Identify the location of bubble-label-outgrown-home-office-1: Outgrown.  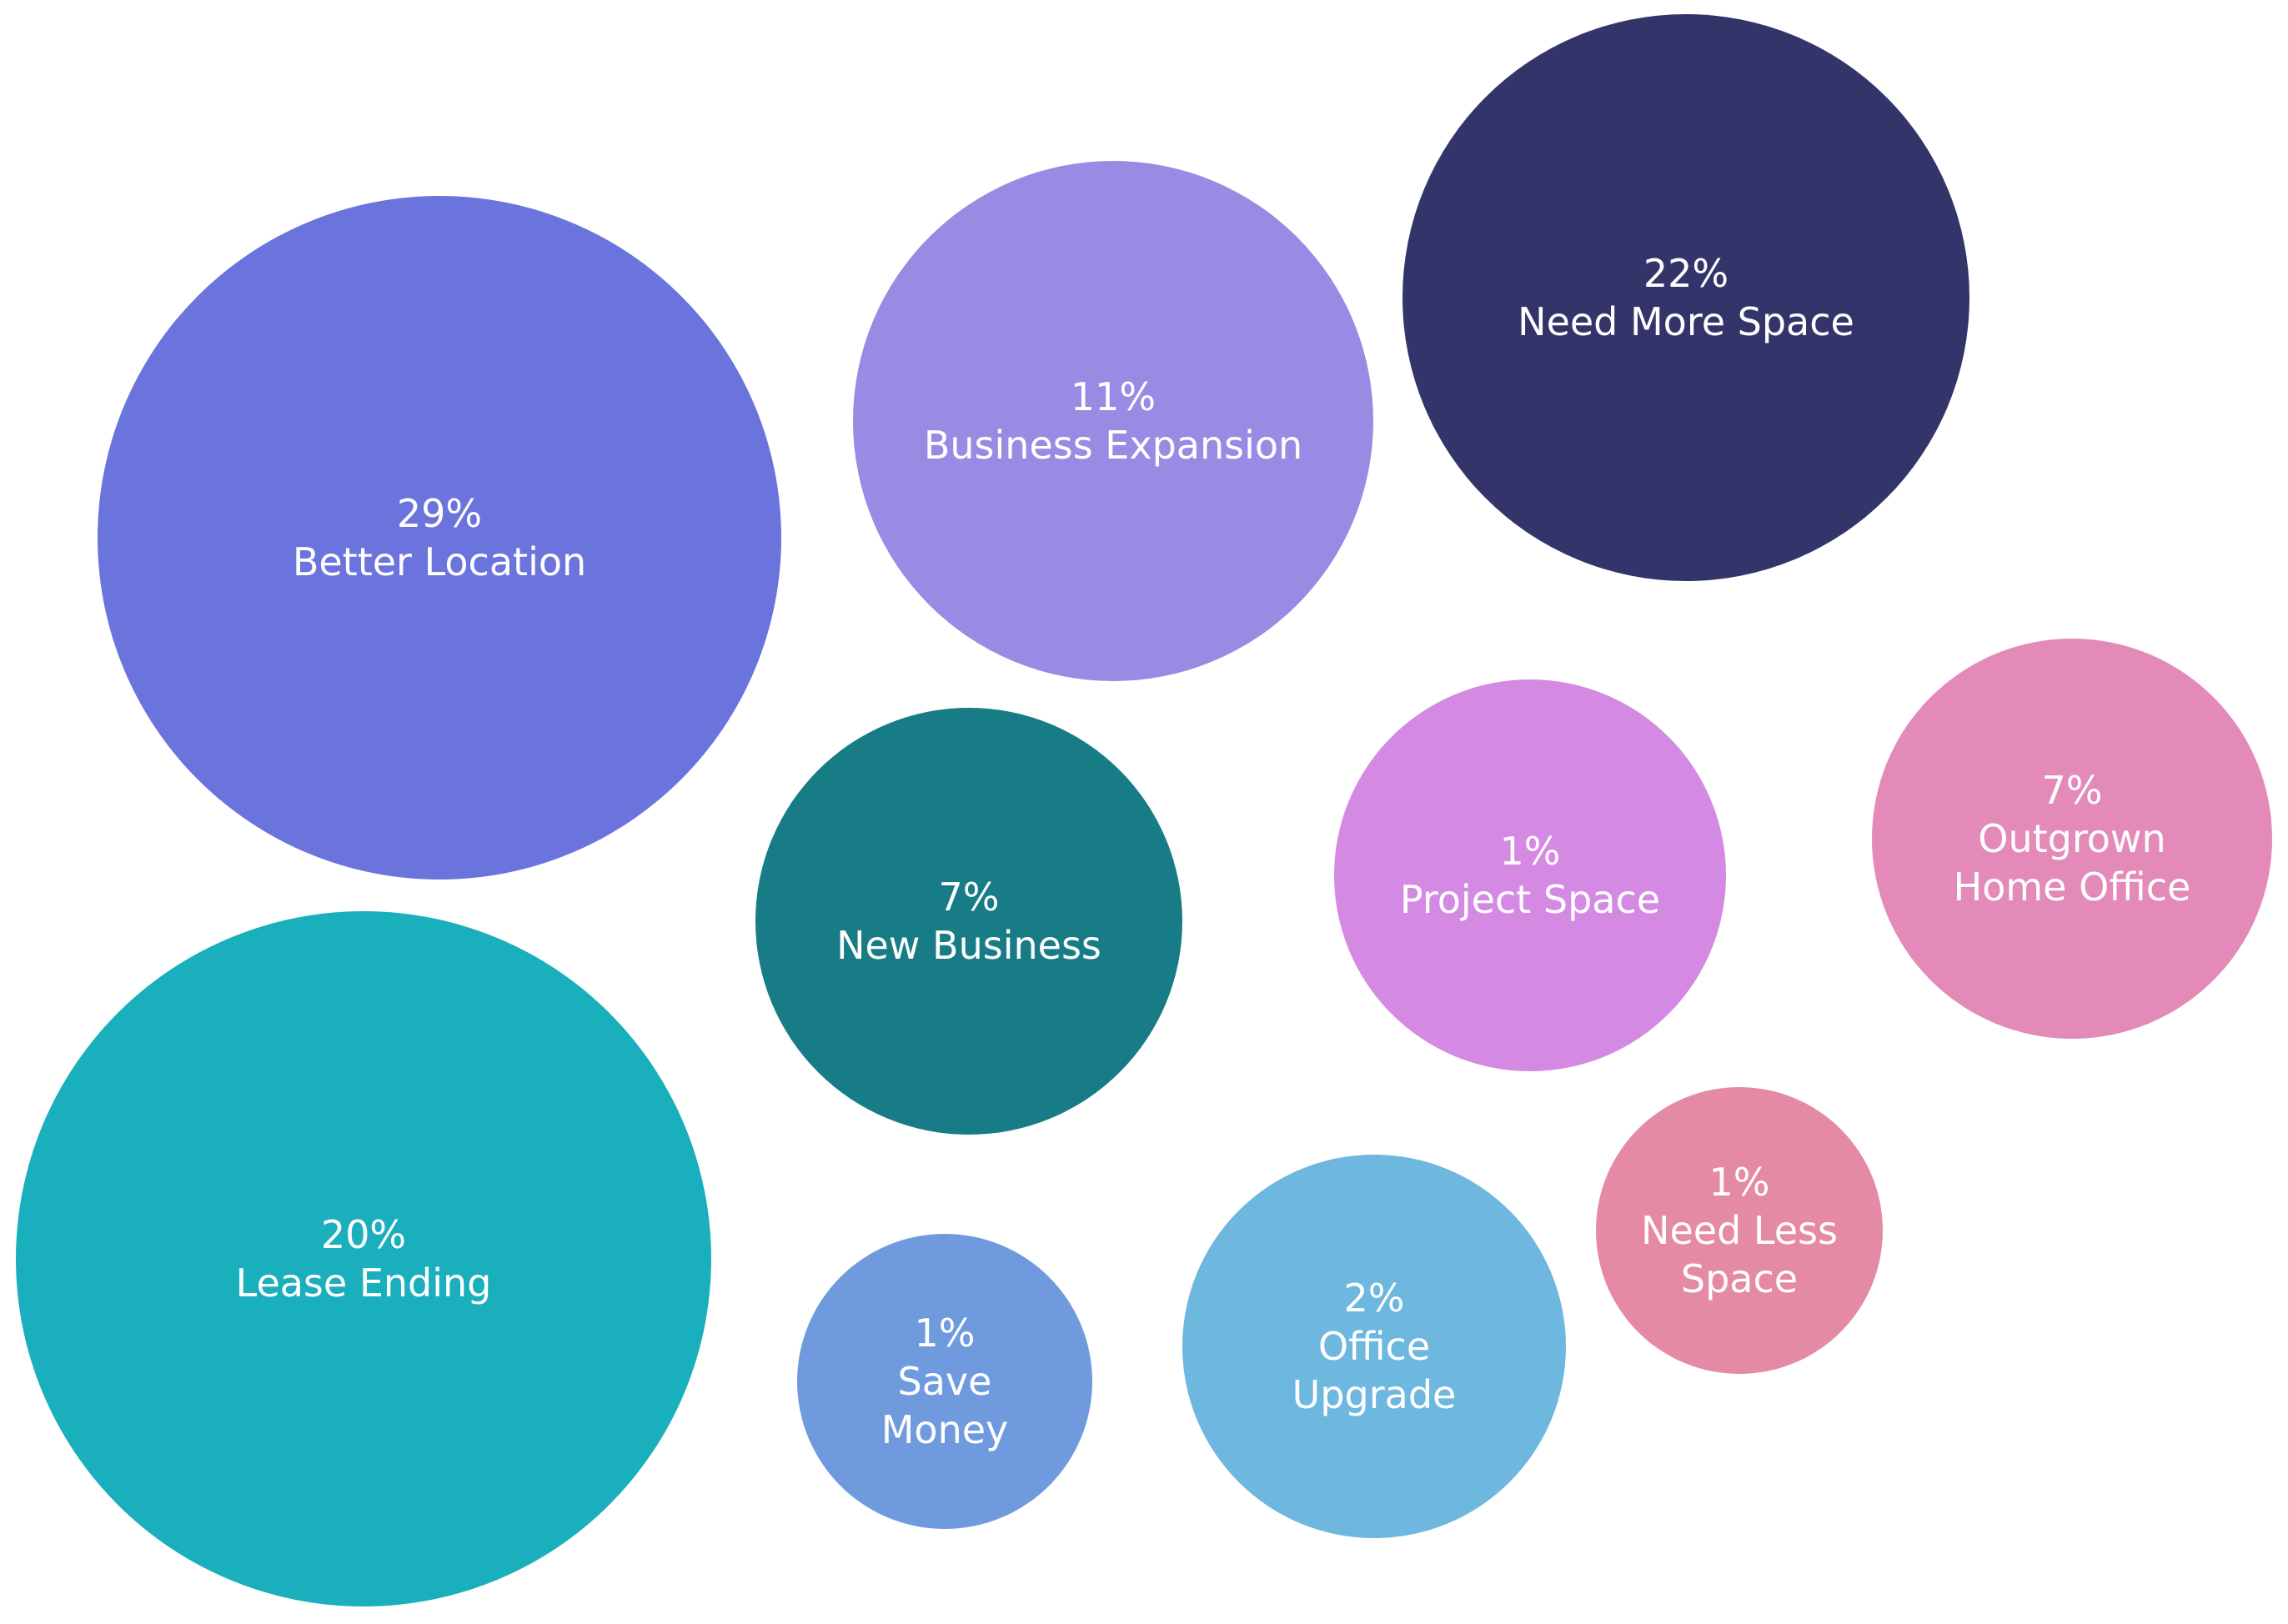
(2071, 838).